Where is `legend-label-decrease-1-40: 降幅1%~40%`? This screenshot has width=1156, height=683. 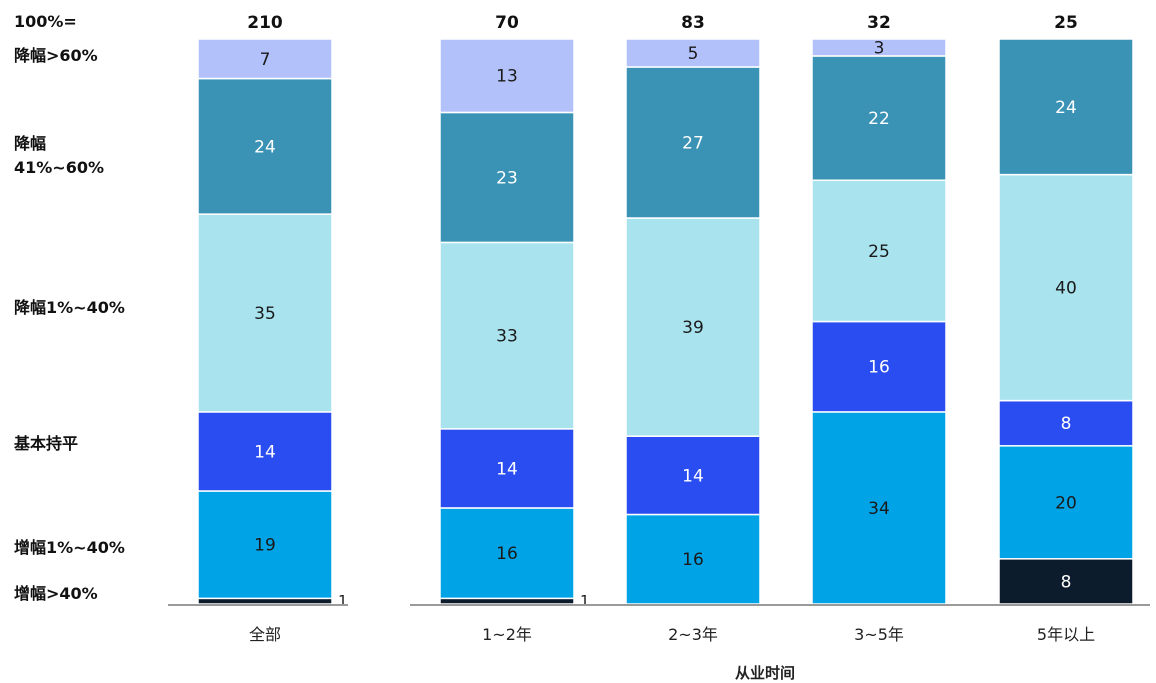 legend-label-decrease-1-40: 降幅1%~40% is located at coordinates (69, 307).